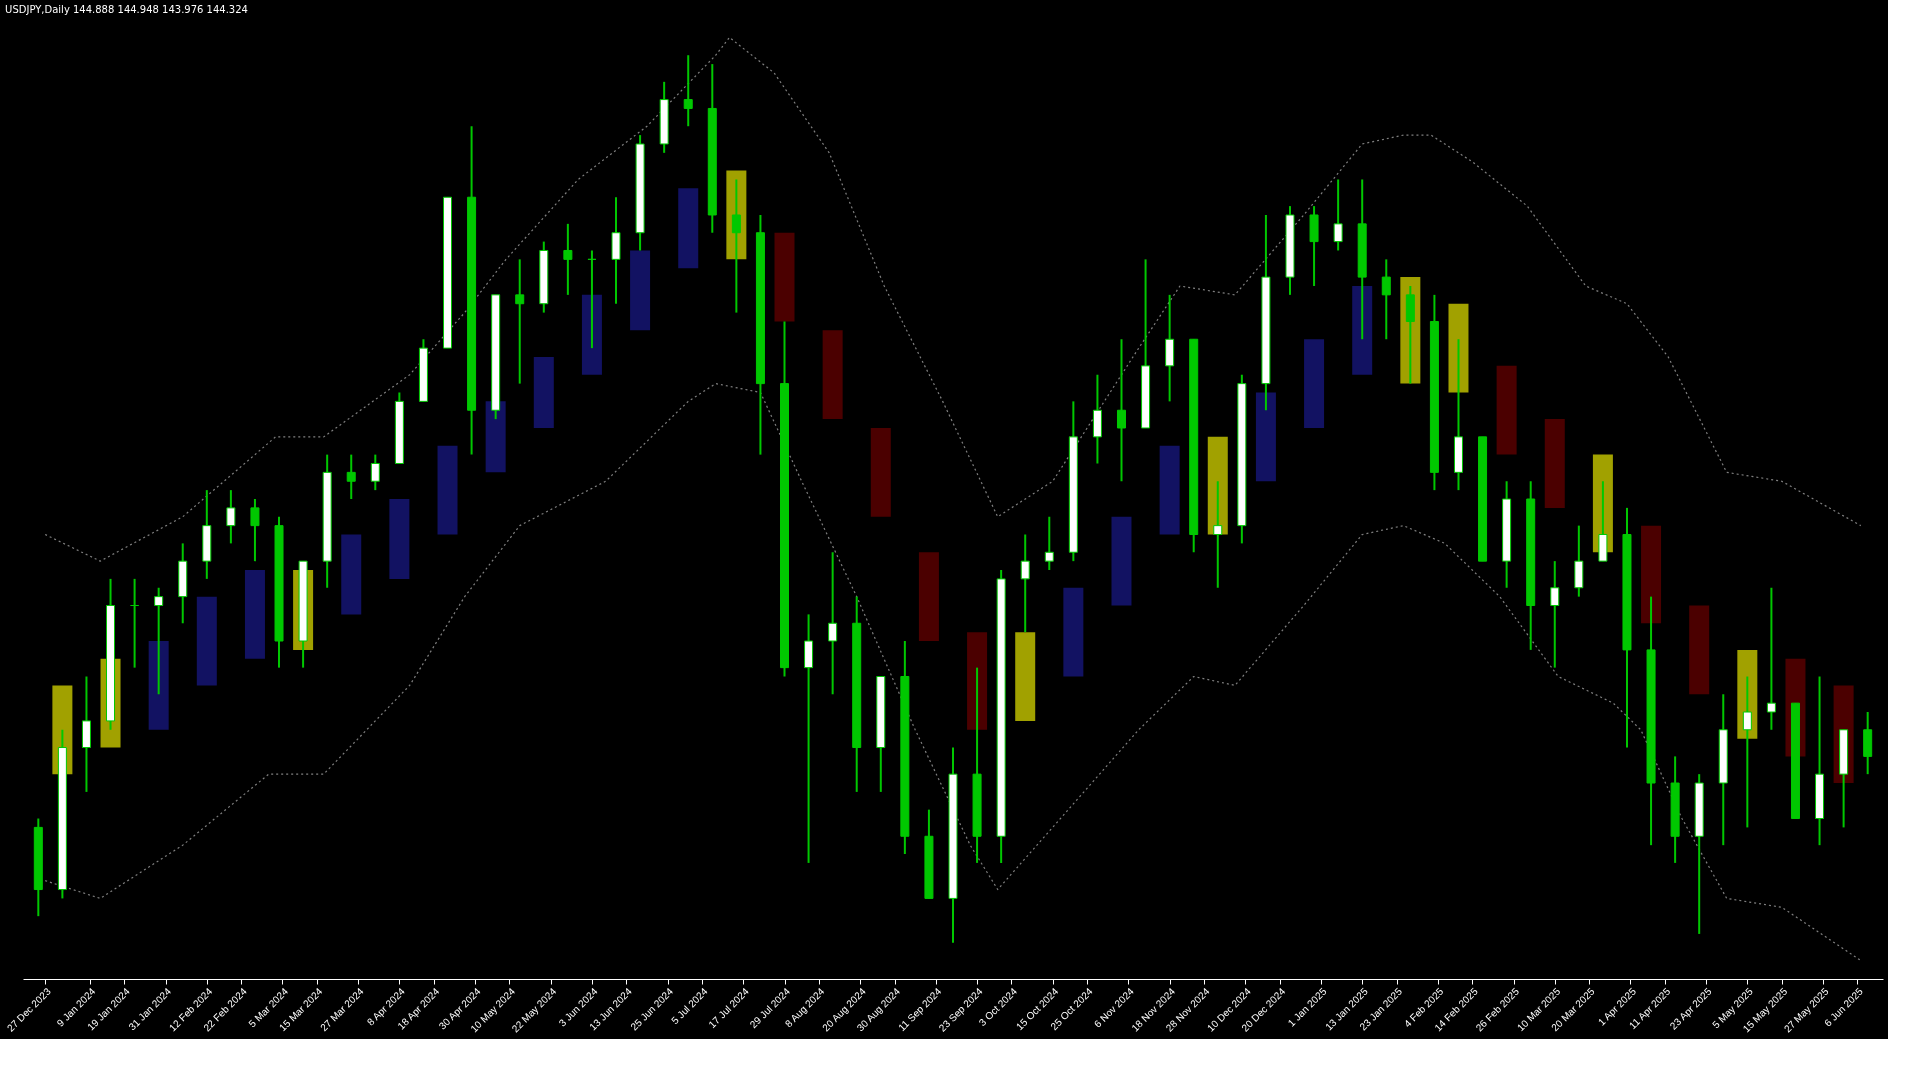  What do you see at coordinates (126, 9) in the screenshot?
I see `chart-title: USDJPY,Daily 144.888 144.948 143.976 144.324` at bounding box center [126, 9].